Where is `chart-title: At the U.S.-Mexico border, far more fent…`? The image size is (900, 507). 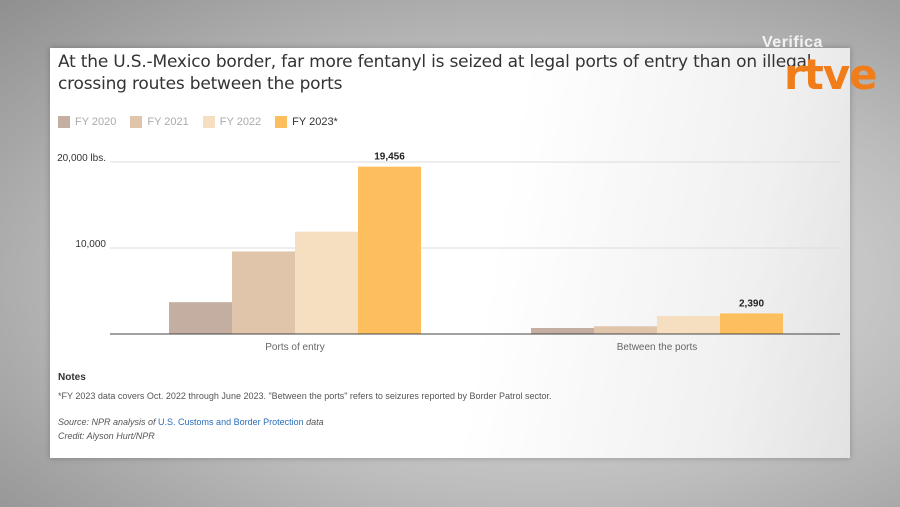
chart-title: At the U.S.-Mexico border, far more fent… is located at coordinates (435, 73).